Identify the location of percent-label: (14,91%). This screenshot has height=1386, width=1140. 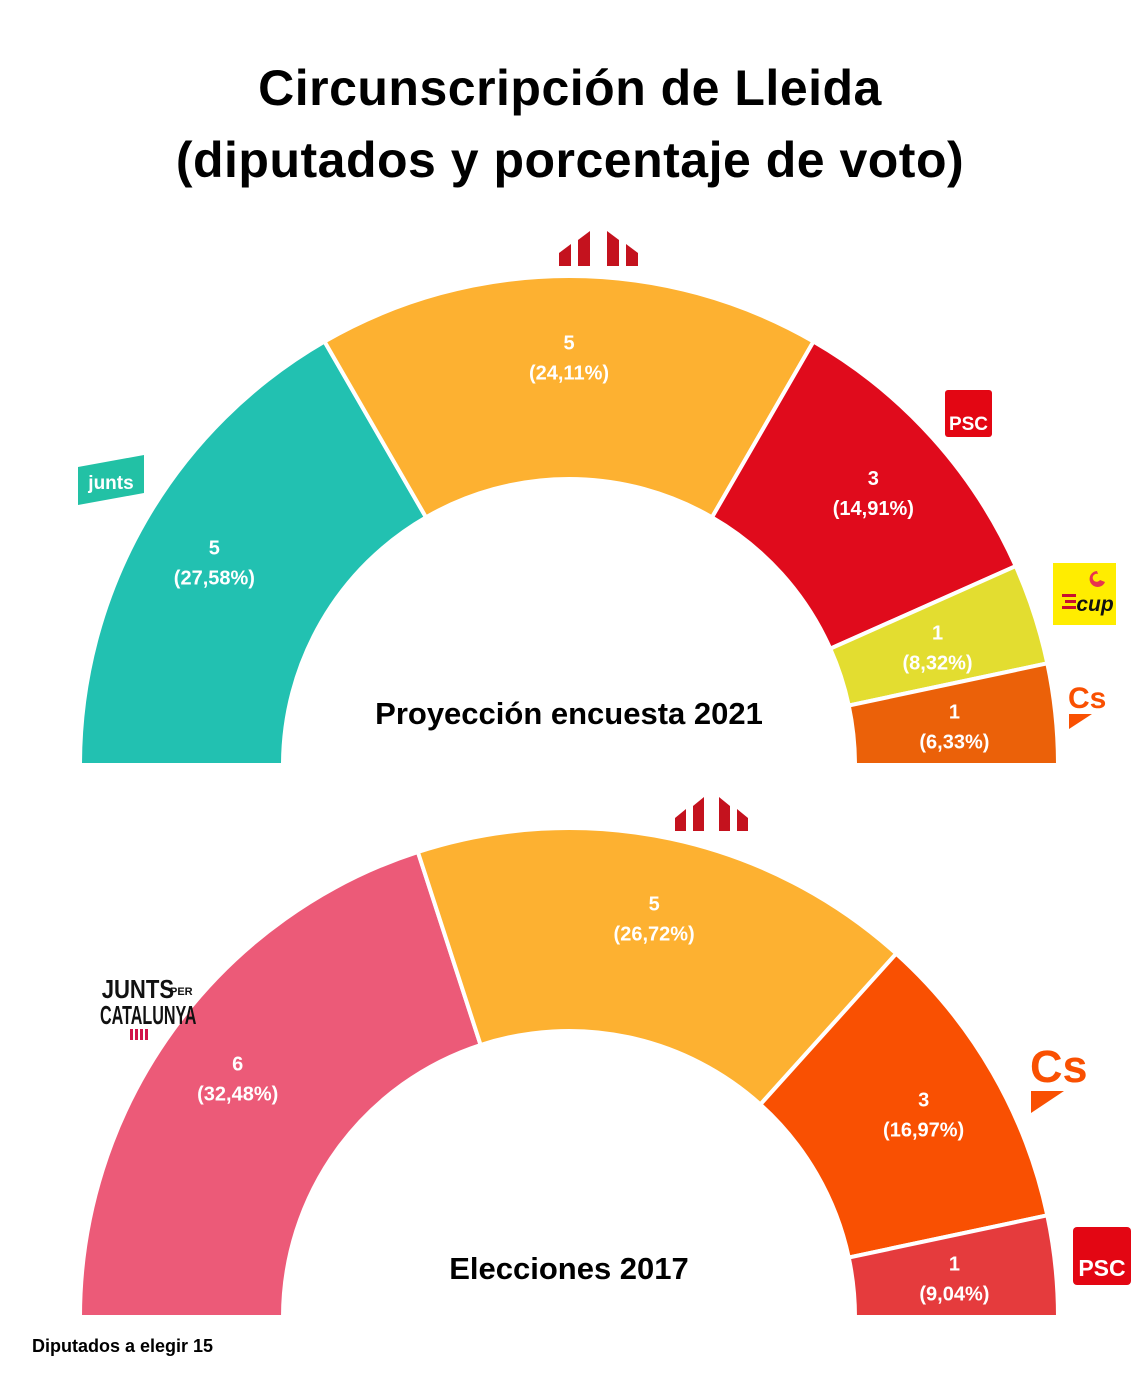
(873, 509).